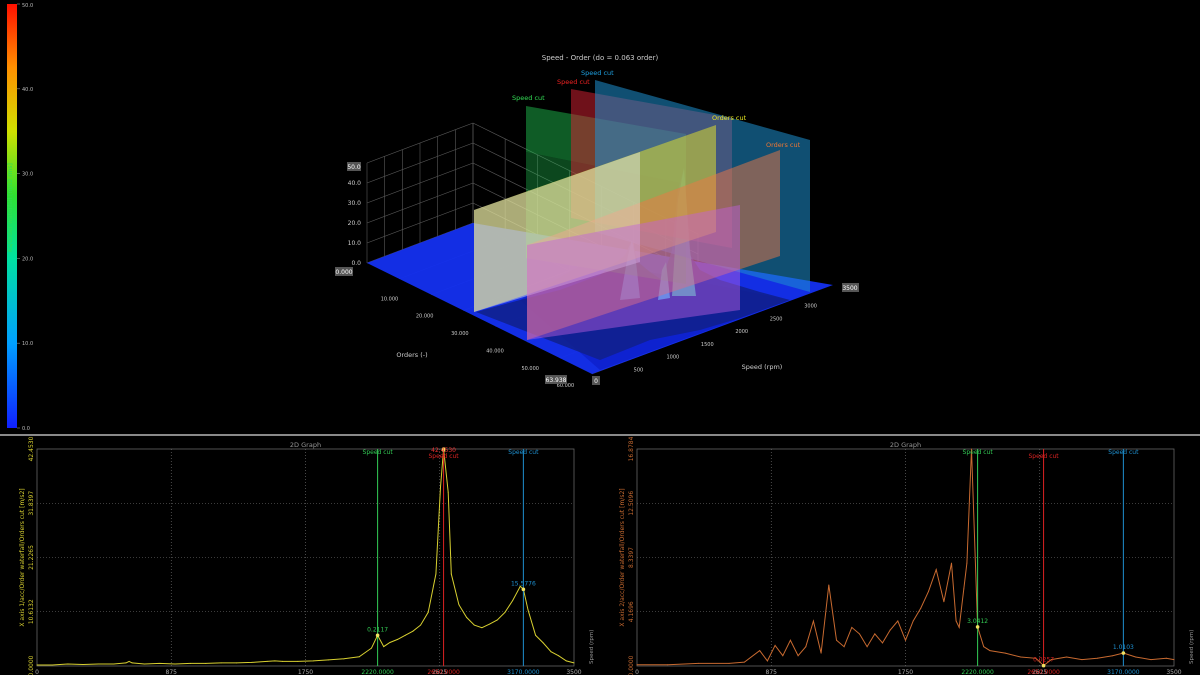  What do you see at coordinates (597, 73) in the screenshot?
I see `cut-label-speed-blue: Speed cut` at bounding box center [597, 73].